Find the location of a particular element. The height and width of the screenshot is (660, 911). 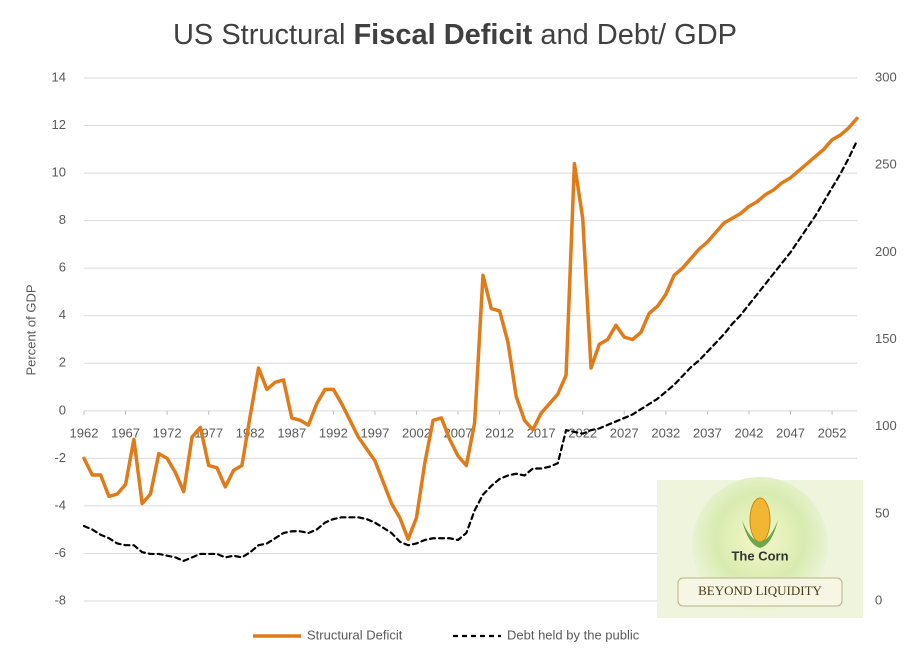

watermark-name: The Corn is located at coordinates (759, 555).